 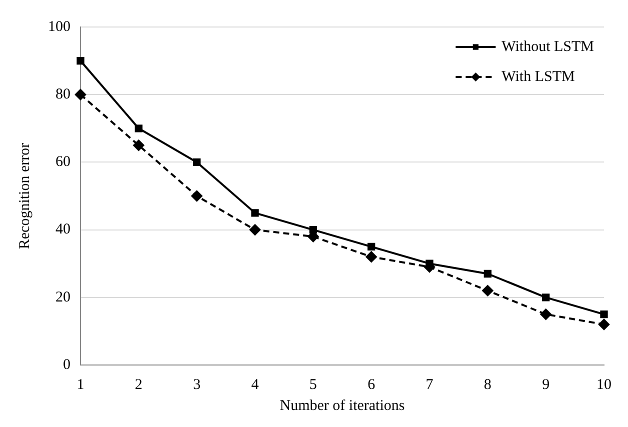 What do you see at coordinates (548, 46) in the screenshot?
I see `legend-label: Without LSTM` at bounding box center [548, 46].